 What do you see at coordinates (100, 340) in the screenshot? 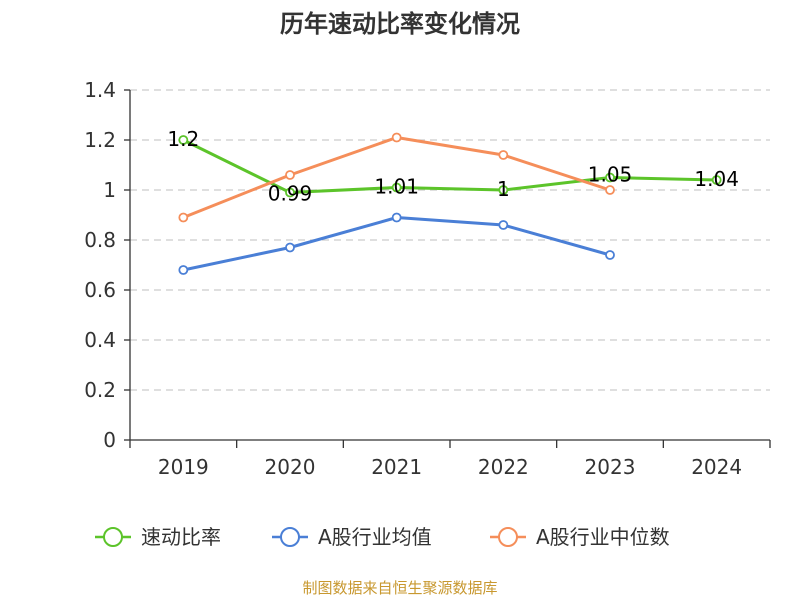
I see `y-tick-label: 0.4` at bounding box center [100, 340].